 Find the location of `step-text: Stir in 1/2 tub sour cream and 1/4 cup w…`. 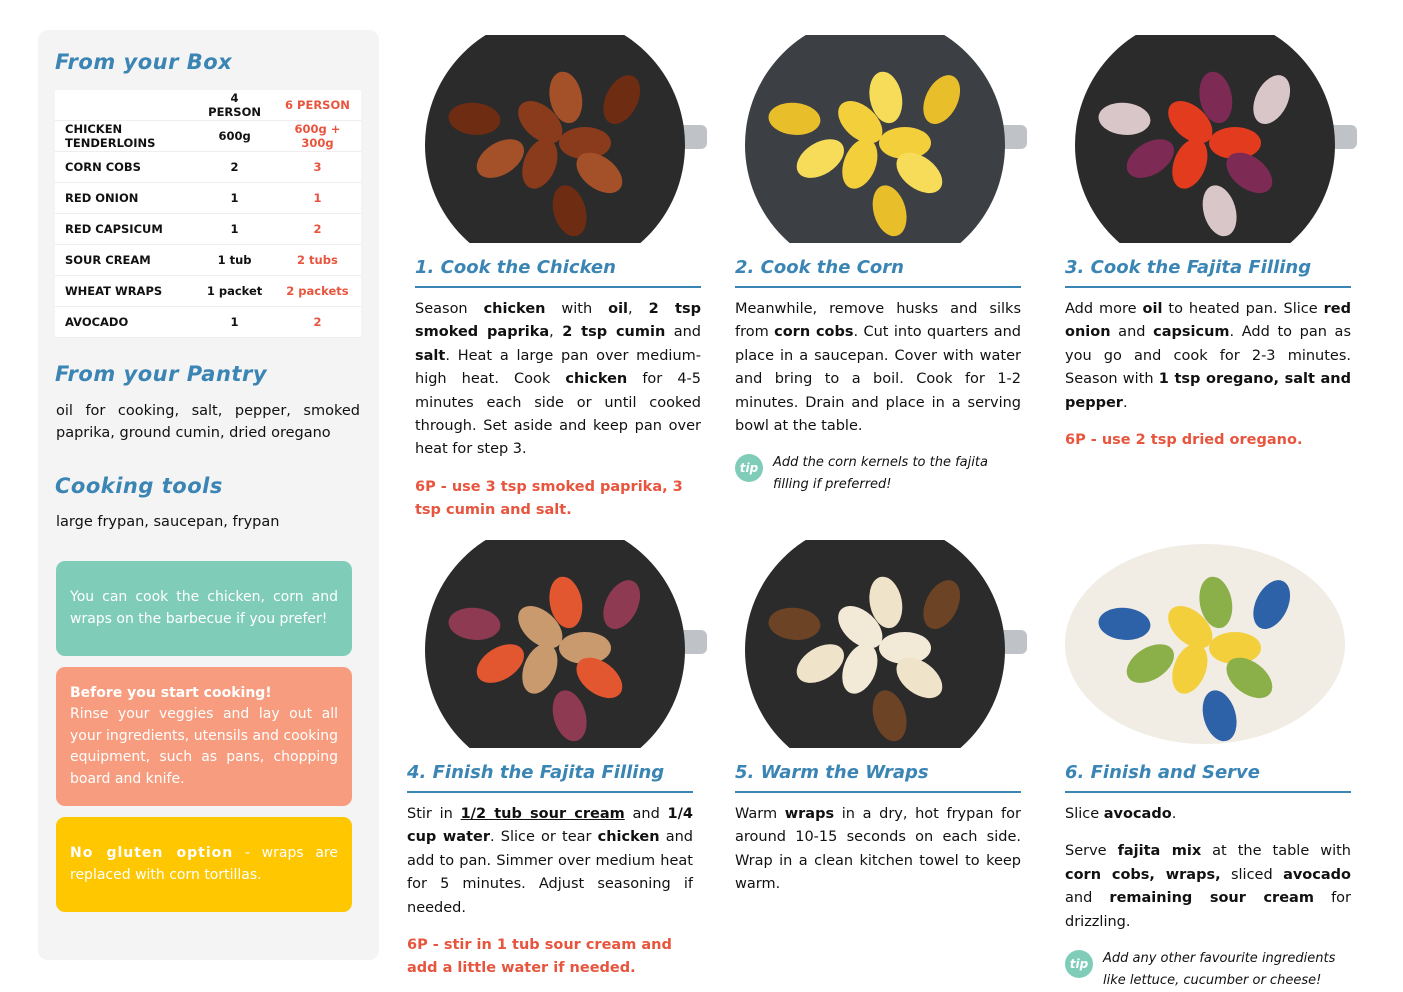

step-text: Stir in 1/2 tub sour cream and 1/4 cup w… is located at coordinates (550, 861).